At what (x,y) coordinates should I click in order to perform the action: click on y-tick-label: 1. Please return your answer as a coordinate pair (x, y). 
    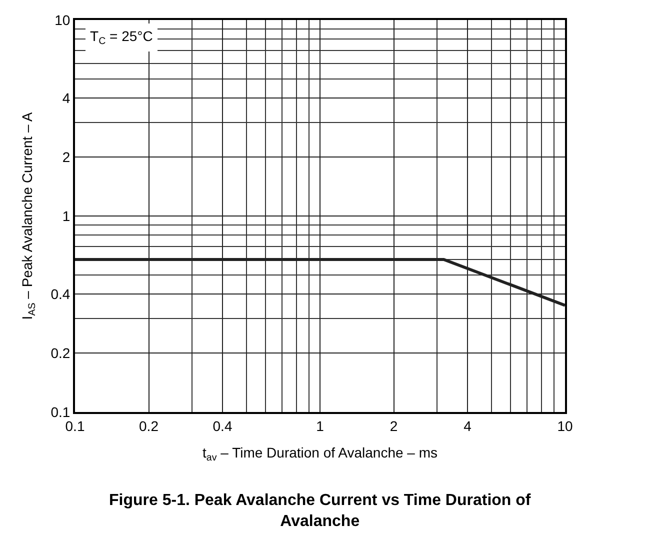
    Looking at the image, I should click on (66, 216).